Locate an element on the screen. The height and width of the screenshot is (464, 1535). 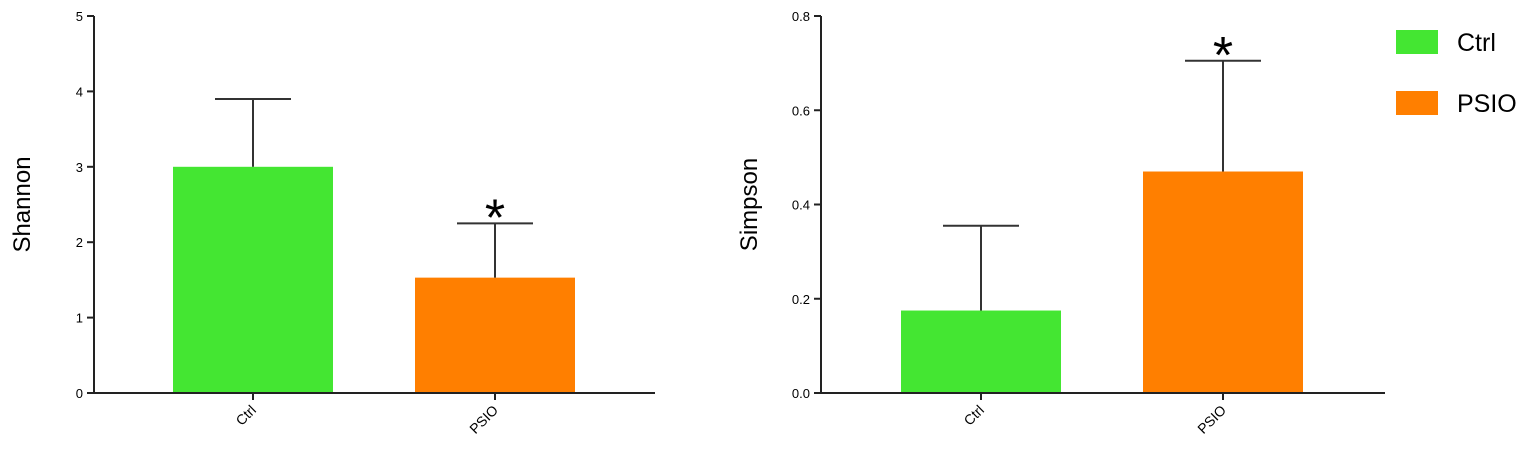
y-tick-label: 0.6 is located at coordinates (801, 110).